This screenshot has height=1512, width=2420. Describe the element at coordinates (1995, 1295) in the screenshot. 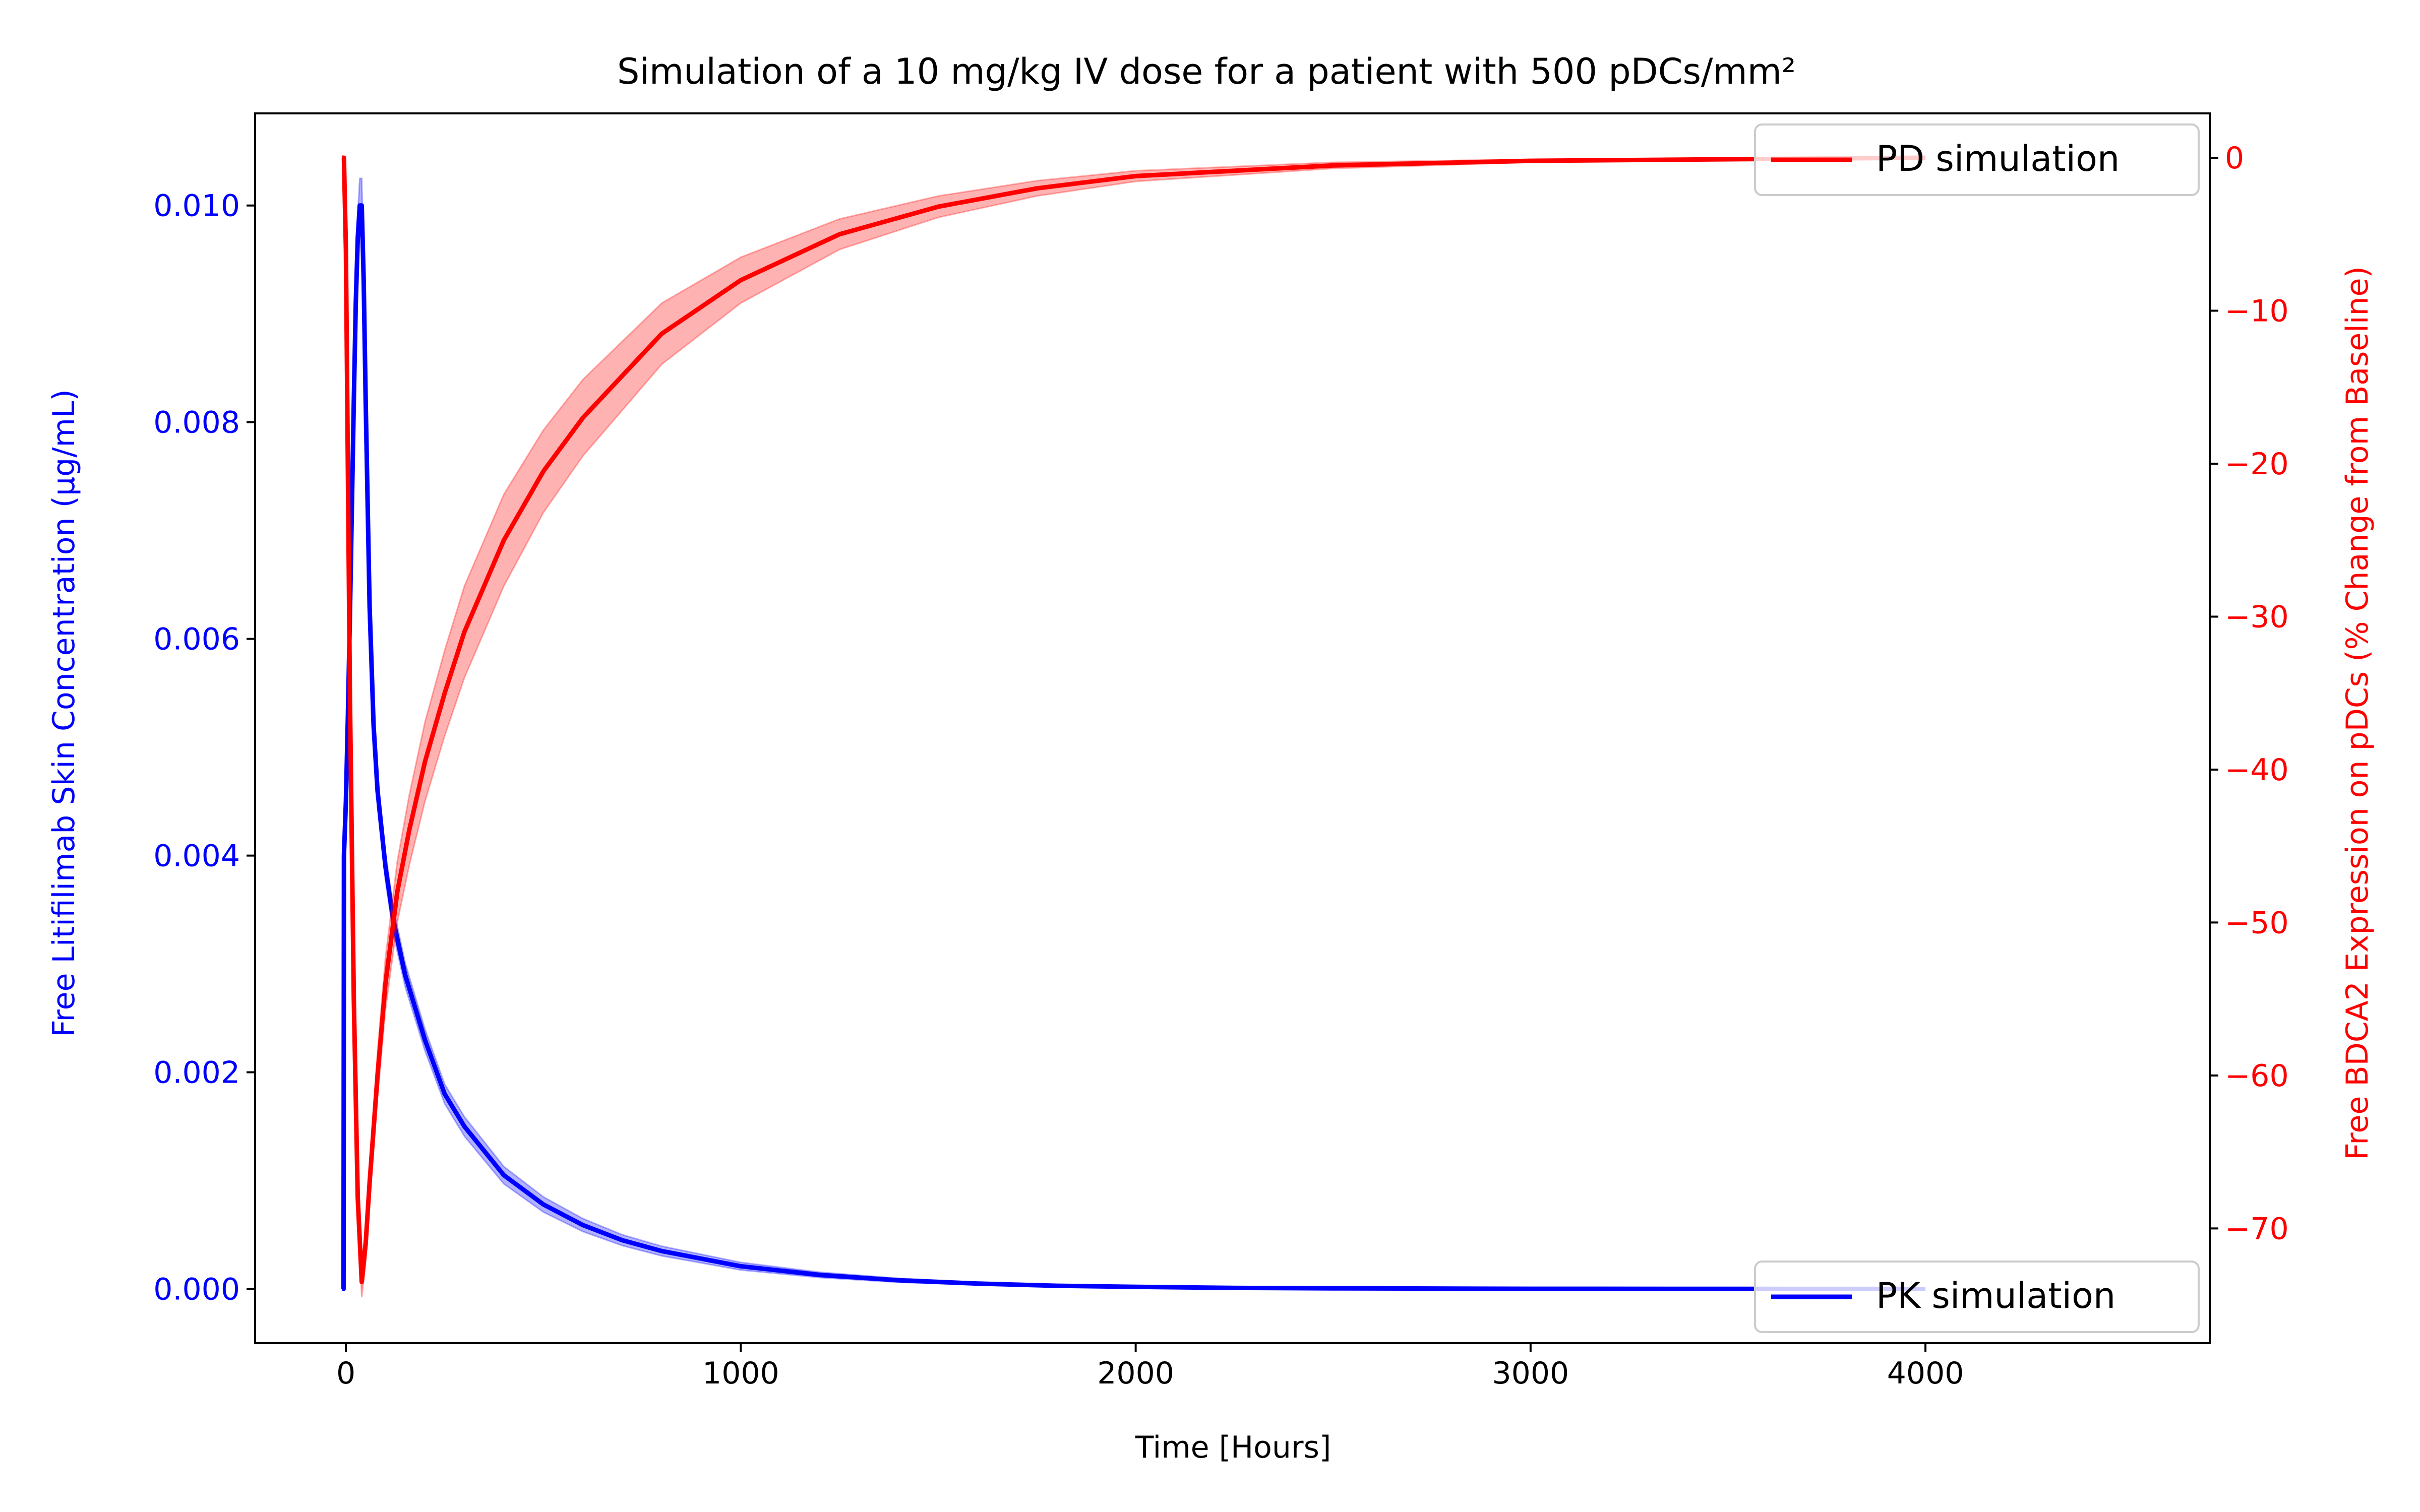

I see `pk-simulation-legend-label: PK simulation` at that location.